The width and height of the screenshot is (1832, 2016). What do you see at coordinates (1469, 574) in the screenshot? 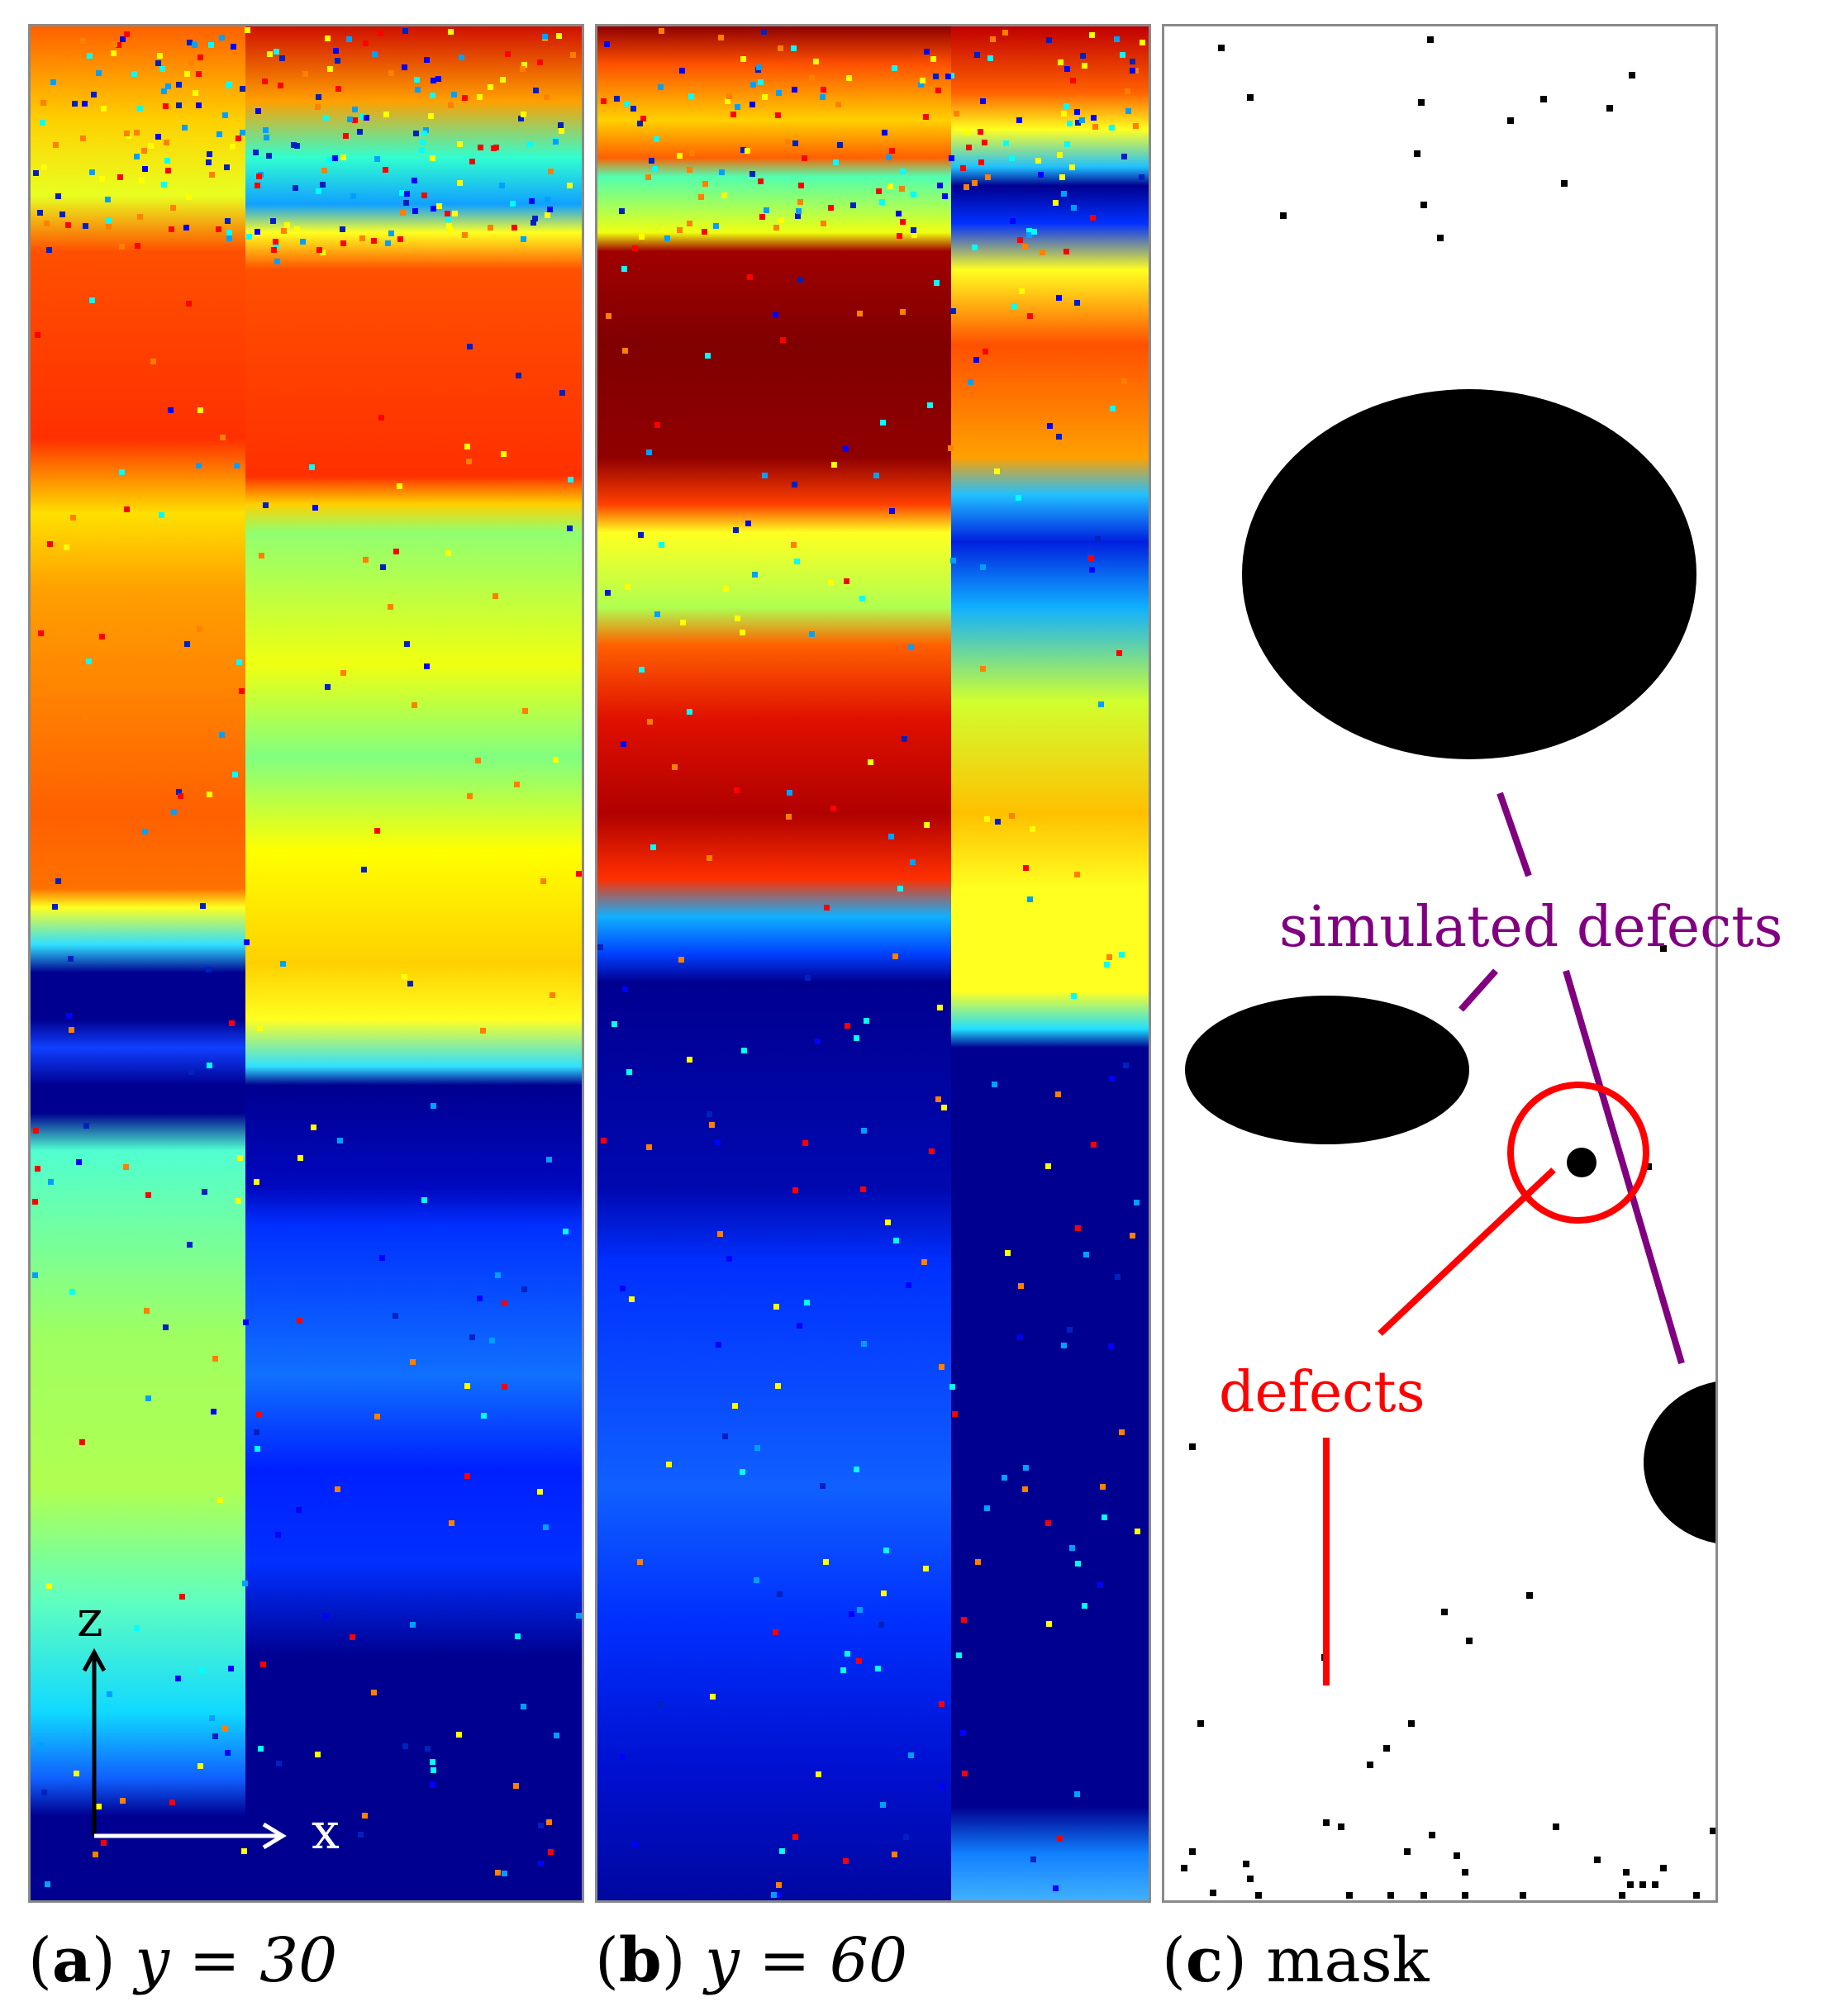
I see `simulated-defect-large` at bounding box center [1469, 574].